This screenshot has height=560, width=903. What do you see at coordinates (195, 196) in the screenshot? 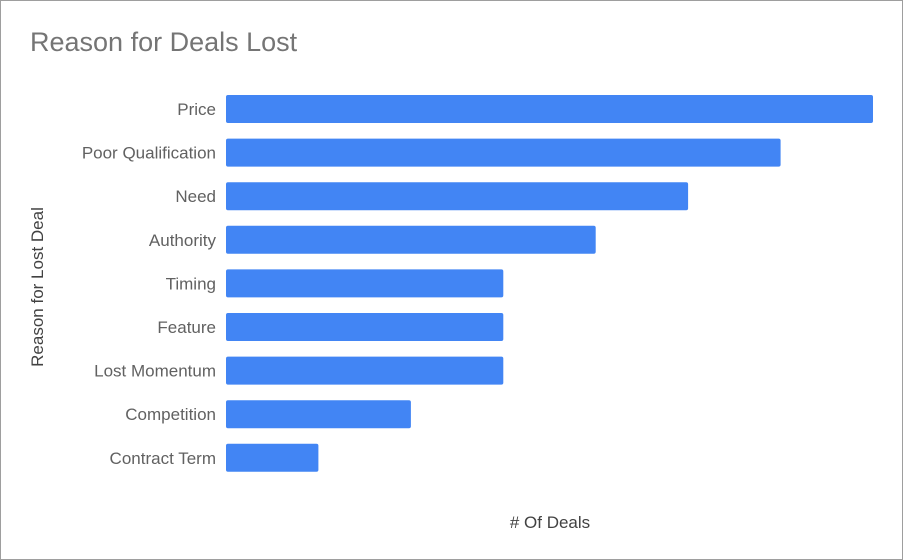
I see `category-label: Need` at bounding box center [195, 196].